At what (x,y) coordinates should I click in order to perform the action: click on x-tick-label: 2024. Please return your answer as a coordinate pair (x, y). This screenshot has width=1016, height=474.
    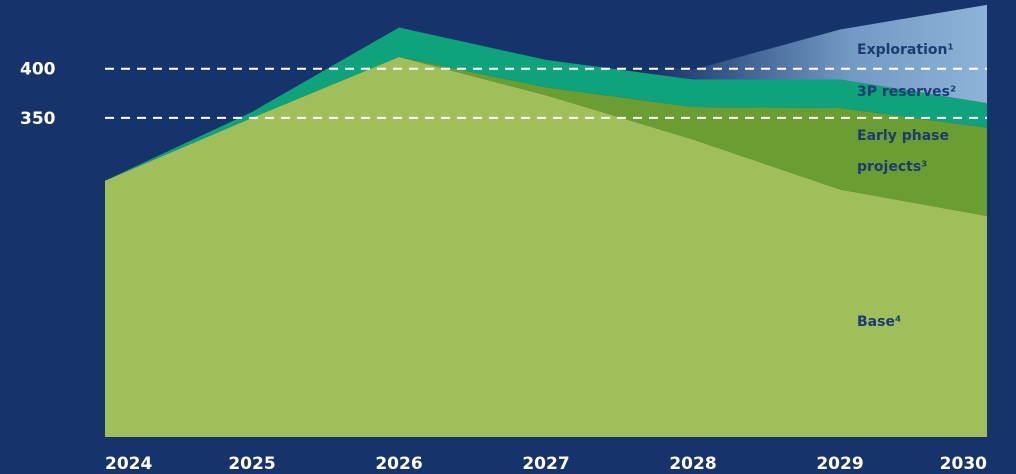
    Looking at the image, I should click on (128, 464).